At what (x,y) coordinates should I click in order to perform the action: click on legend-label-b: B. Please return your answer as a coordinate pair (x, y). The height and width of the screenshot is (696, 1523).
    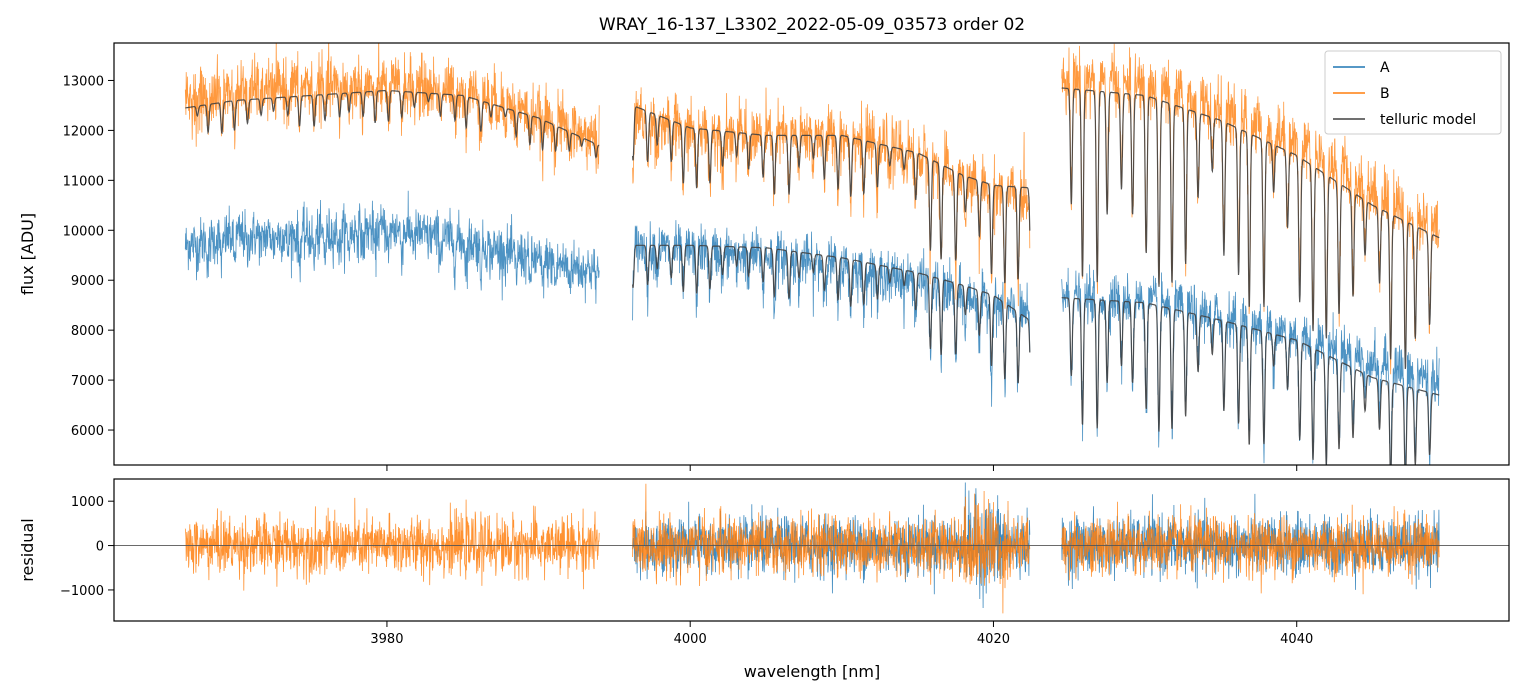
    Looking at the image, I should click on (1385, 94).